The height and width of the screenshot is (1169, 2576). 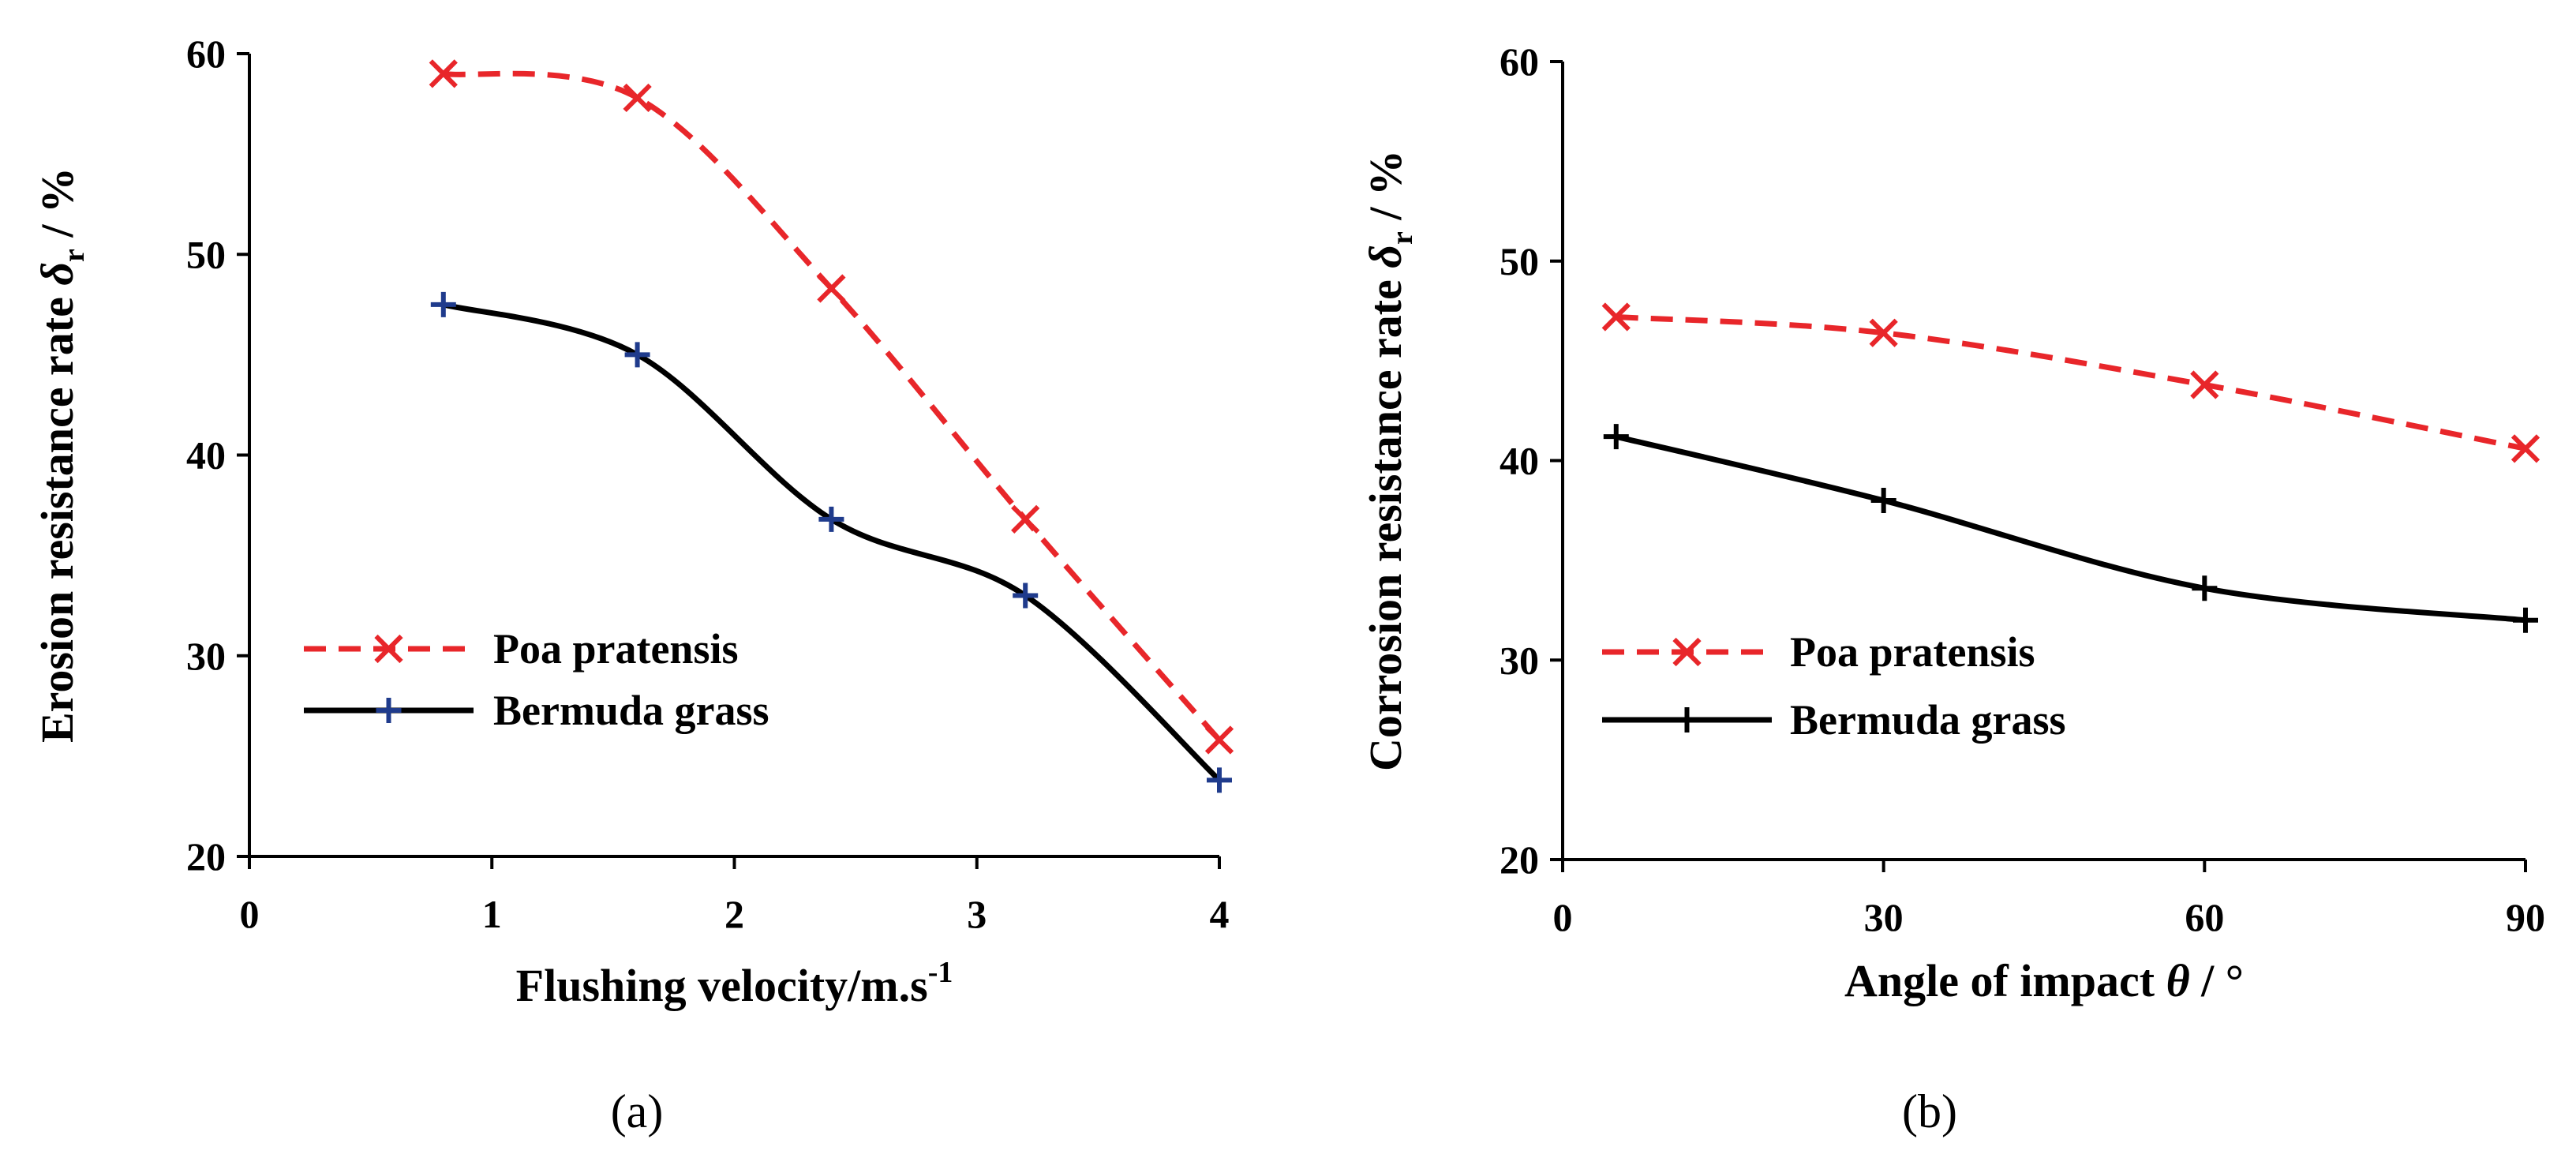 What do you see at coordinates (940, 972) in the screenshot?
I see `x-axis-label-sup-a: -1` at bounding box center [940, 972].